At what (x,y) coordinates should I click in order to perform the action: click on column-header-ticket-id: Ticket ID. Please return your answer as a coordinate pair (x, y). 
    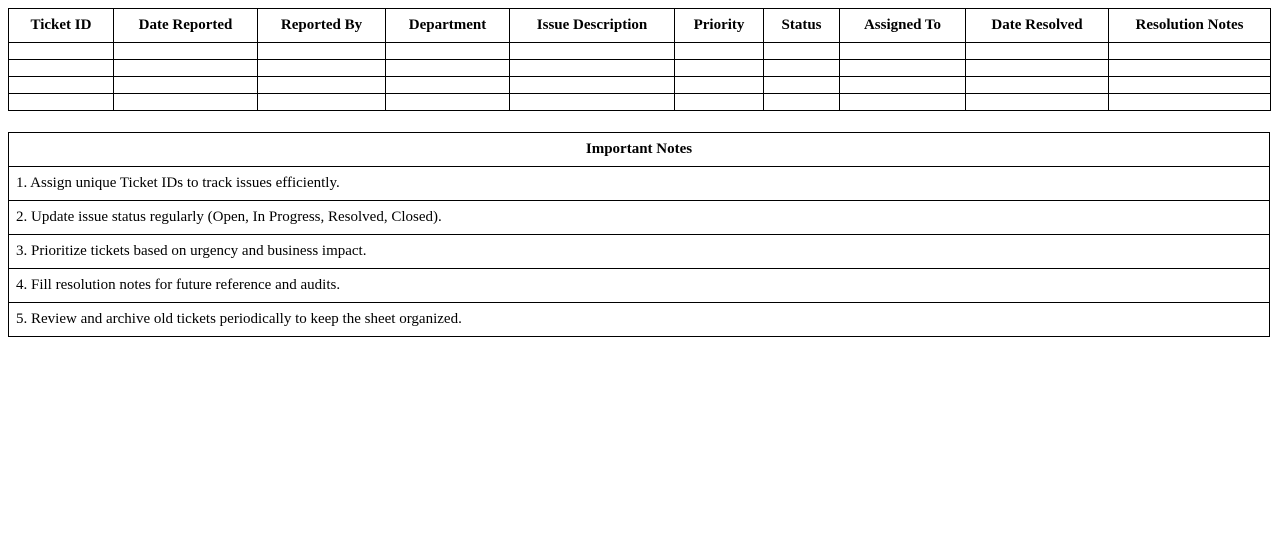
    Looking at the image, I should click on (61, 25).